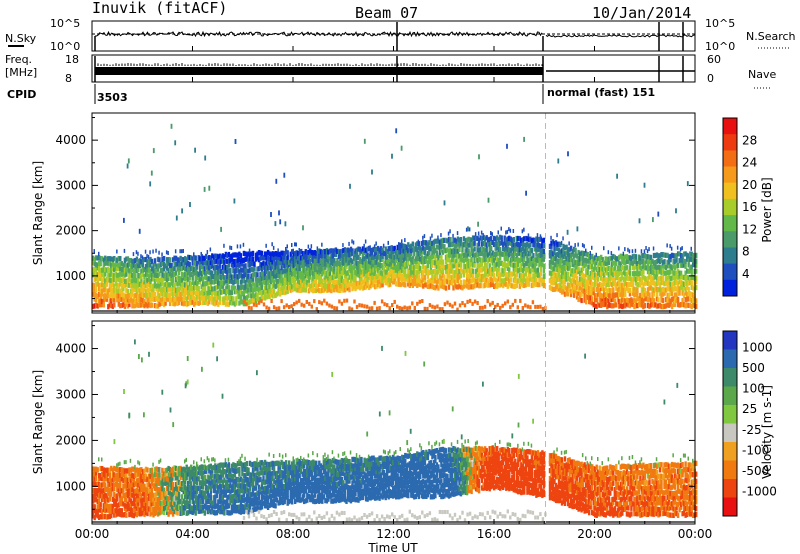 The width and height of the screenshot is (800, 554). What do you see at coordinates (687, 184) in the screenshot?
I see `power-sparse-point` at bounding box center [687, 184].